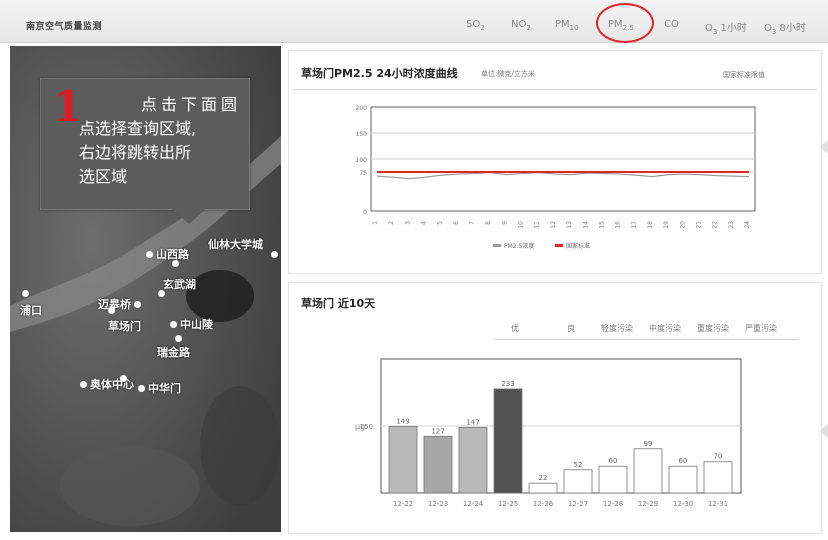 The height and width of the screenshot is (540, 828). What do you see at coordinates (31, 310) in the screenshot?
I see `station-pukou-label: 浦口` at bounding box center [31, 310].